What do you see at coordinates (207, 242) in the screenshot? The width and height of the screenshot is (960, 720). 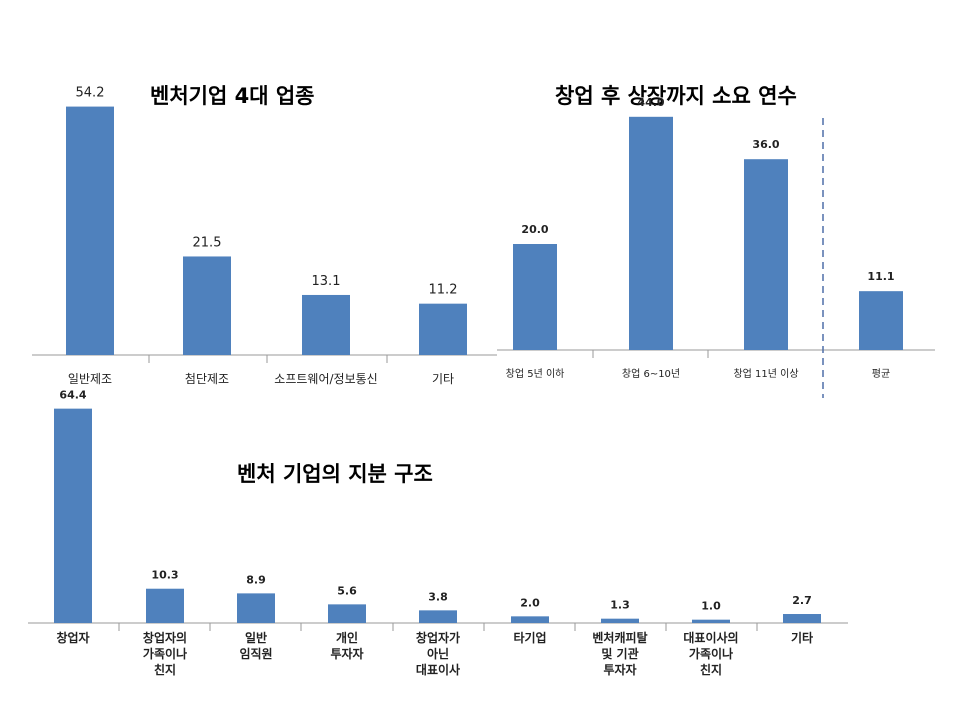 I see `data-label: 21.5` at bounding box center [207, 242].